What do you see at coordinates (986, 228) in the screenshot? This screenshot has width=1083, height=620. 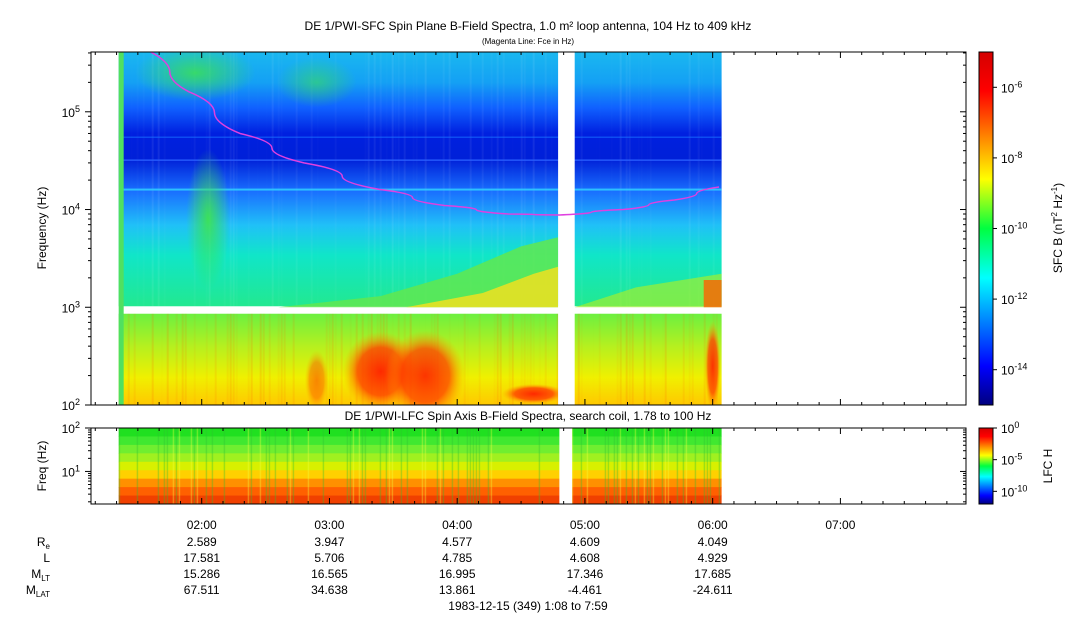 I see `sfc-colorbar-gradient` at bounding box center [986, 228].